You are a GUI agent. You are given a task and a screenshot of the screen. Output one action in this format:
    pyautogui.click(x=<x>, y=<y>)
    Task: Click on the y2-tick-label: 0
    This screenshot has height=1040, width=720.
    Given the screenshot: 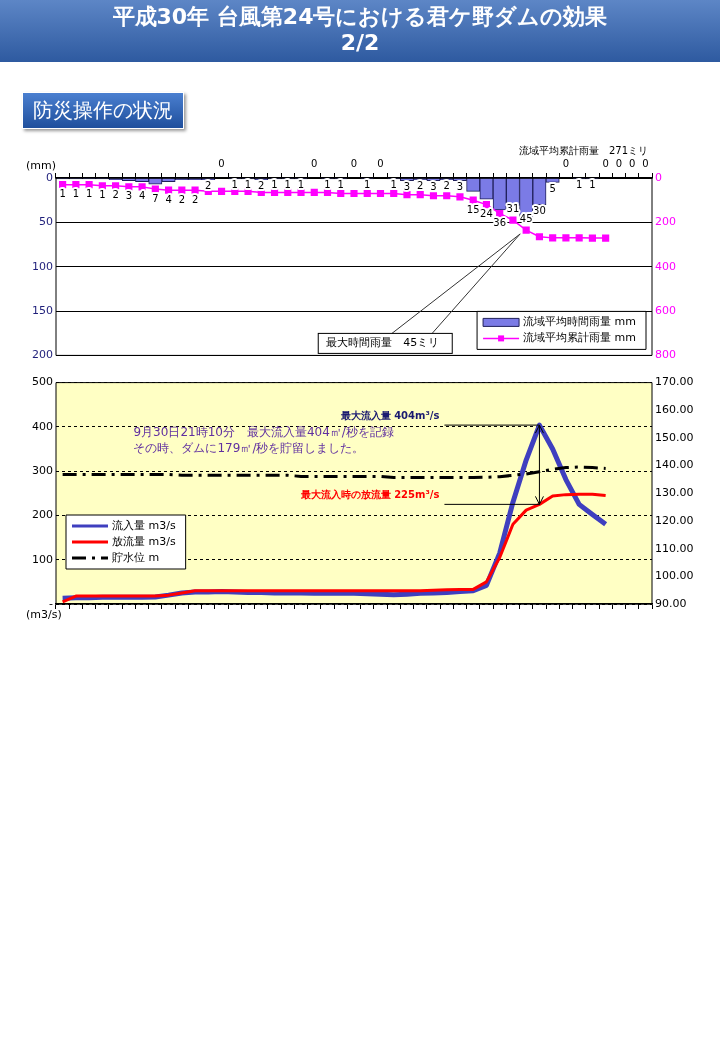 What is the action you would take?
    pyautogui.click(x=658, y=177)
    